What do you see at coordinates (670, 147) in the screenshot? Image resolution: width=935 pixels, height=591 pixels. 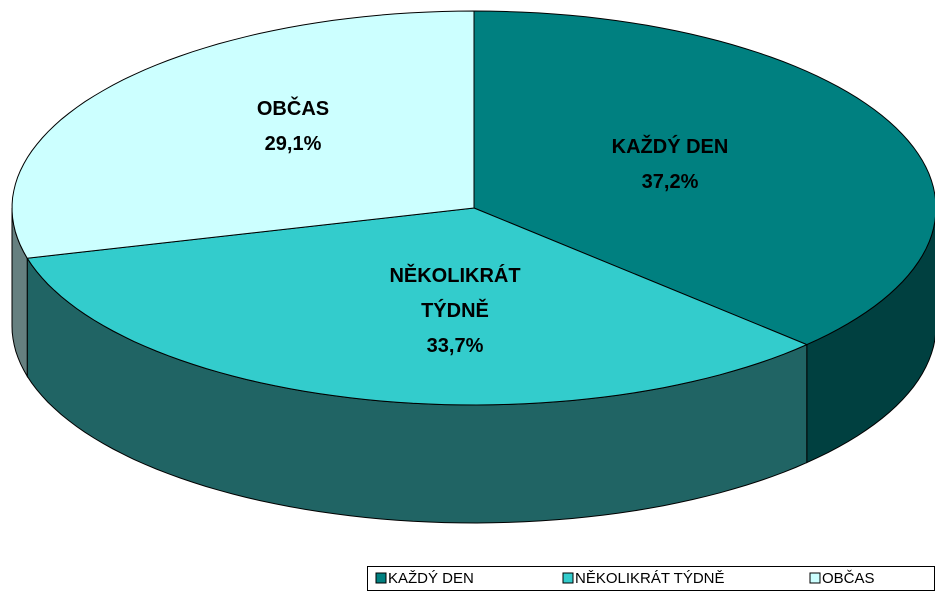 I see `data-label-text: KAŽDÝ DEN` at bounding box center [670, 147].